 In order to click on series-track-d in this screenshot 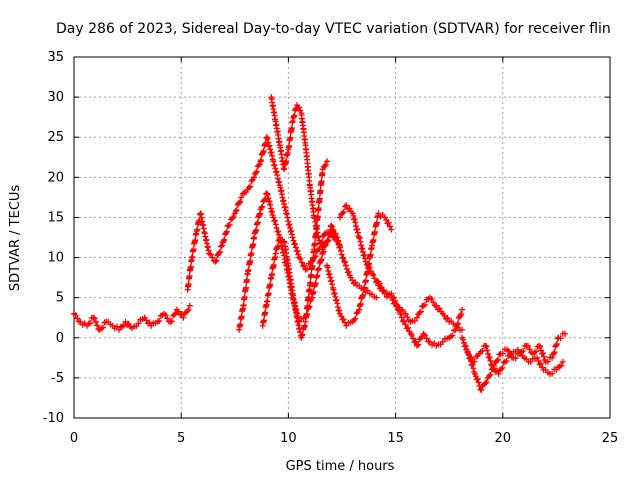, I will do `click(294, 249)`.